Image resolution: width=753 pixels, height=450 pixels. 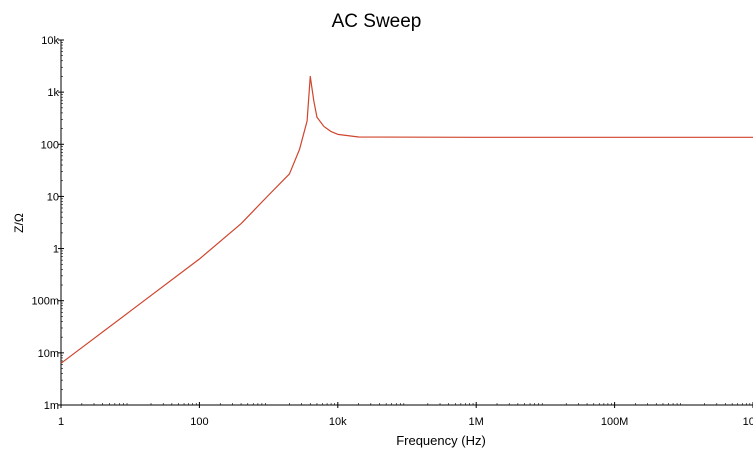 What do you see at coordinates (53, 93) in the screenshot?
I see `y-tick-label: 1k` at bounding box center [53, 93].